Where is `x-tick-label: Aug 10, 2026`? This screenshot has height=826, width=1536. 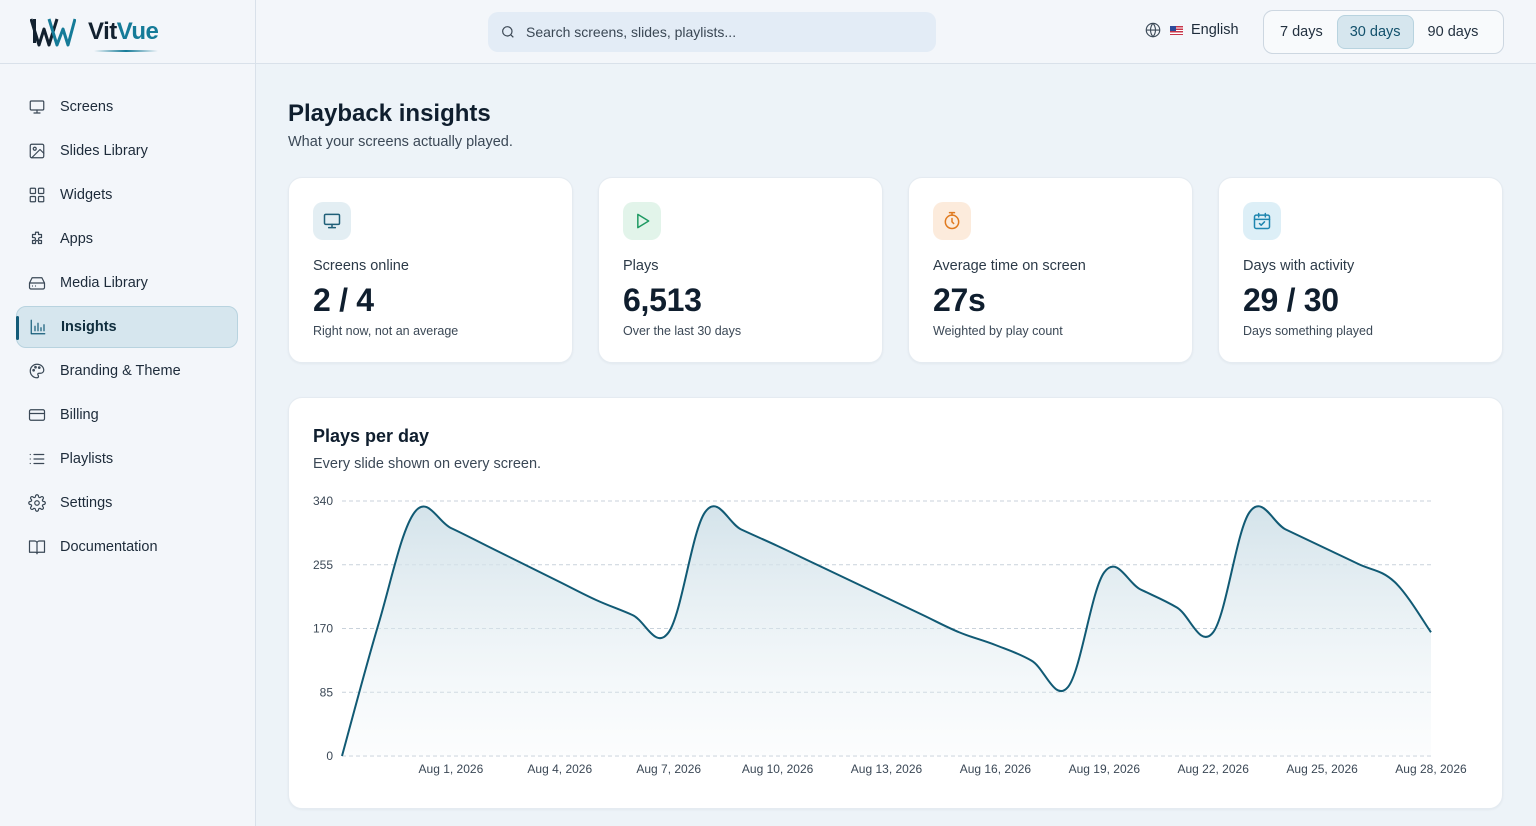 x-tick-label: Aug 10, 2026 is located at coordinates (778, 769).